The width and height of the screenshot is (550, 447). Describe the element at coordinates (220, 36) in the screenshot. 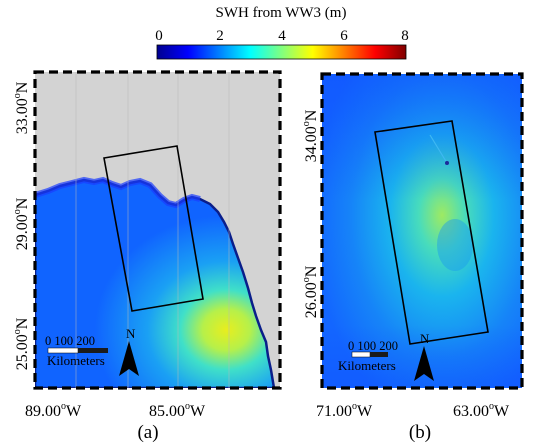

I see `colorbar-tick-label: 2` at that location.